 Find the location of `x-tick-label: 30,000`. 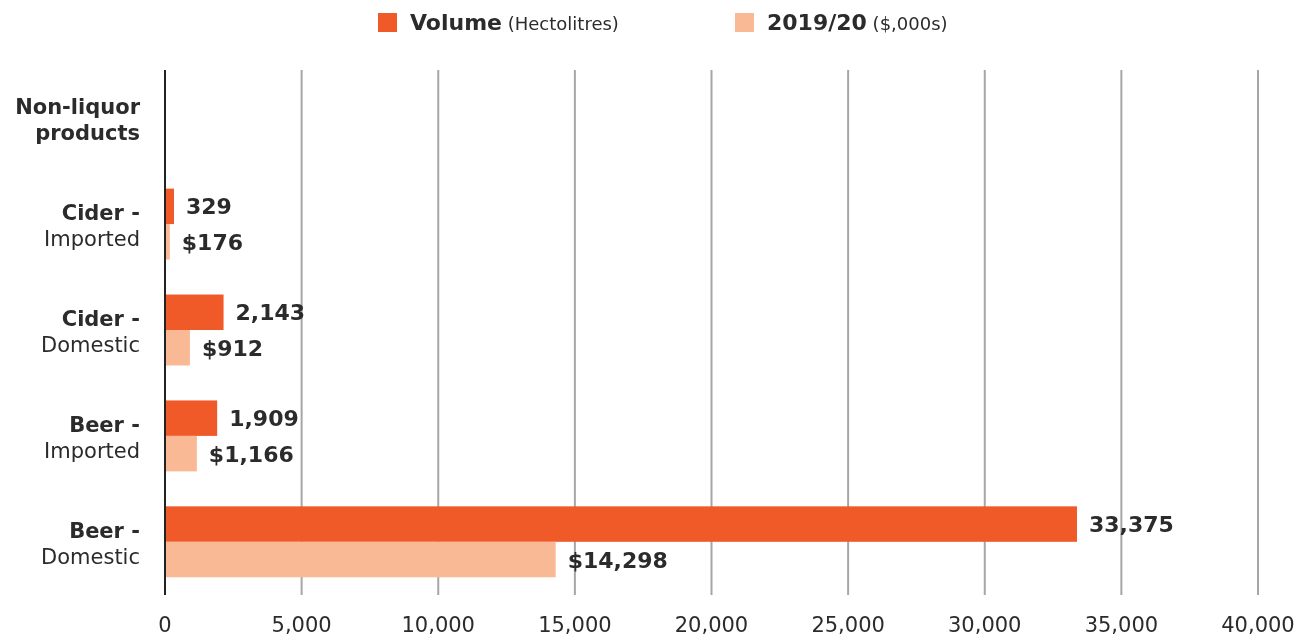

x-tick-label: 30,000 is located at coordinates (985, 625).